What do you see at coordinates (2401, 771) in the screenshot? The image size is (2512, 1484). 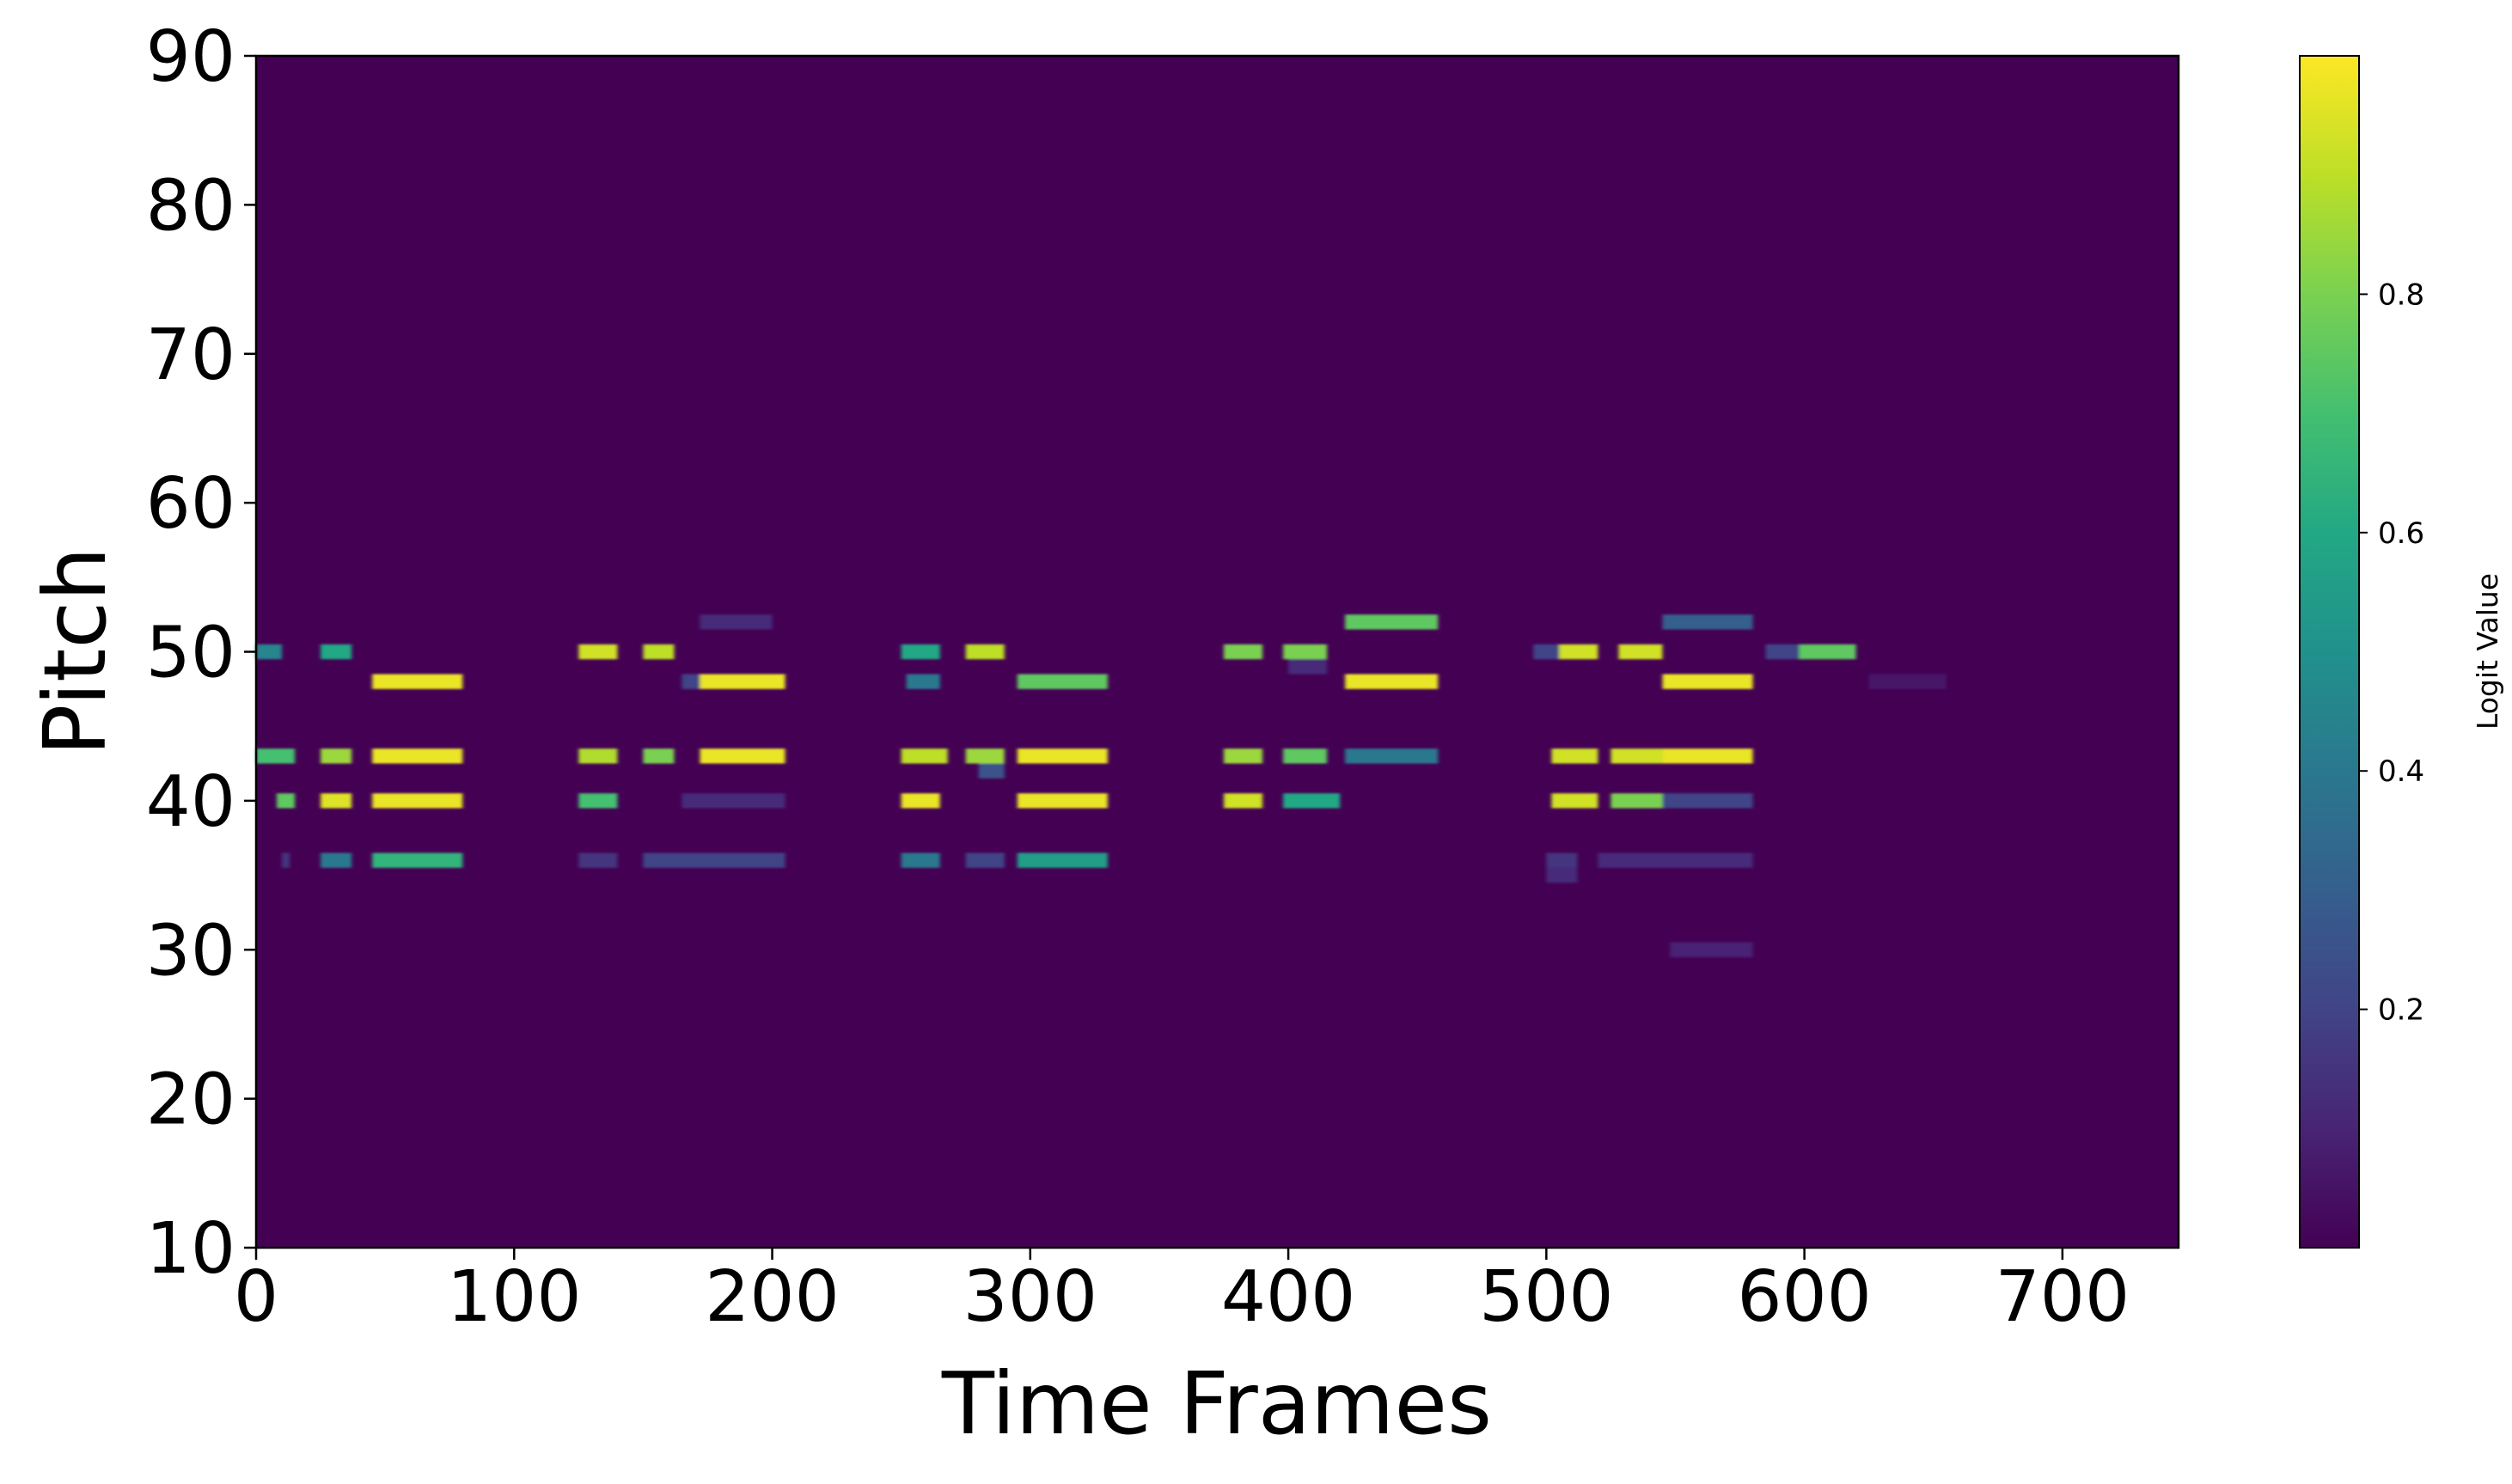 I see `colorbar-tick-label: 0.4` at bounding box center [2401, 771].